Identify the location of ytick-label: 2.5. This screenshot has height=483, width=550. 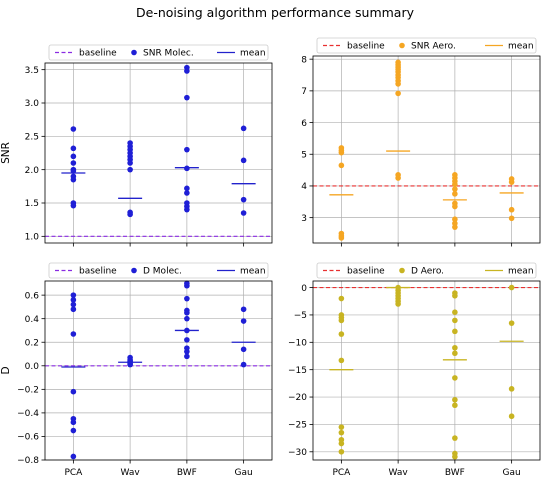
(32, 138).